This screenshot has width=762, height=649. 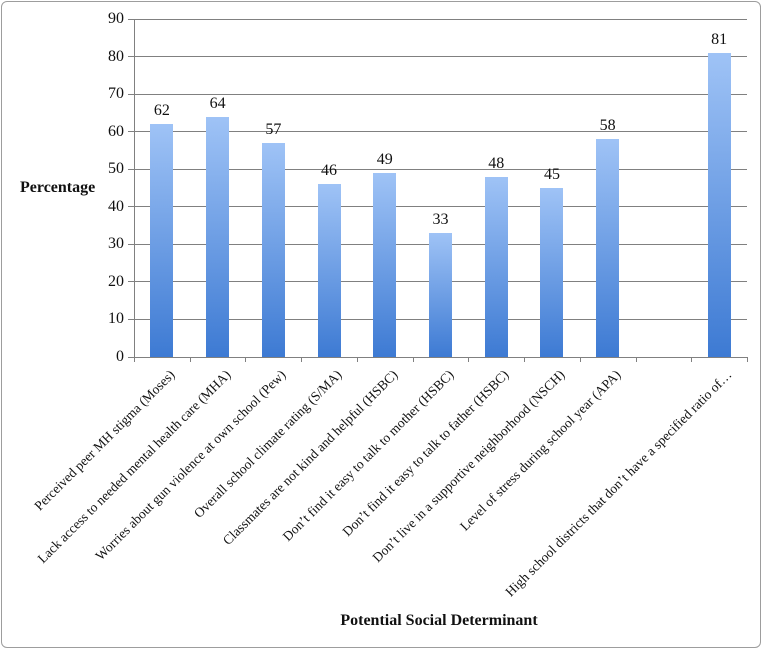 What do you see at coordinates (440, 220) in the screenshot?
I see `bar-value-label: 33` at bounding box center [440, 220].